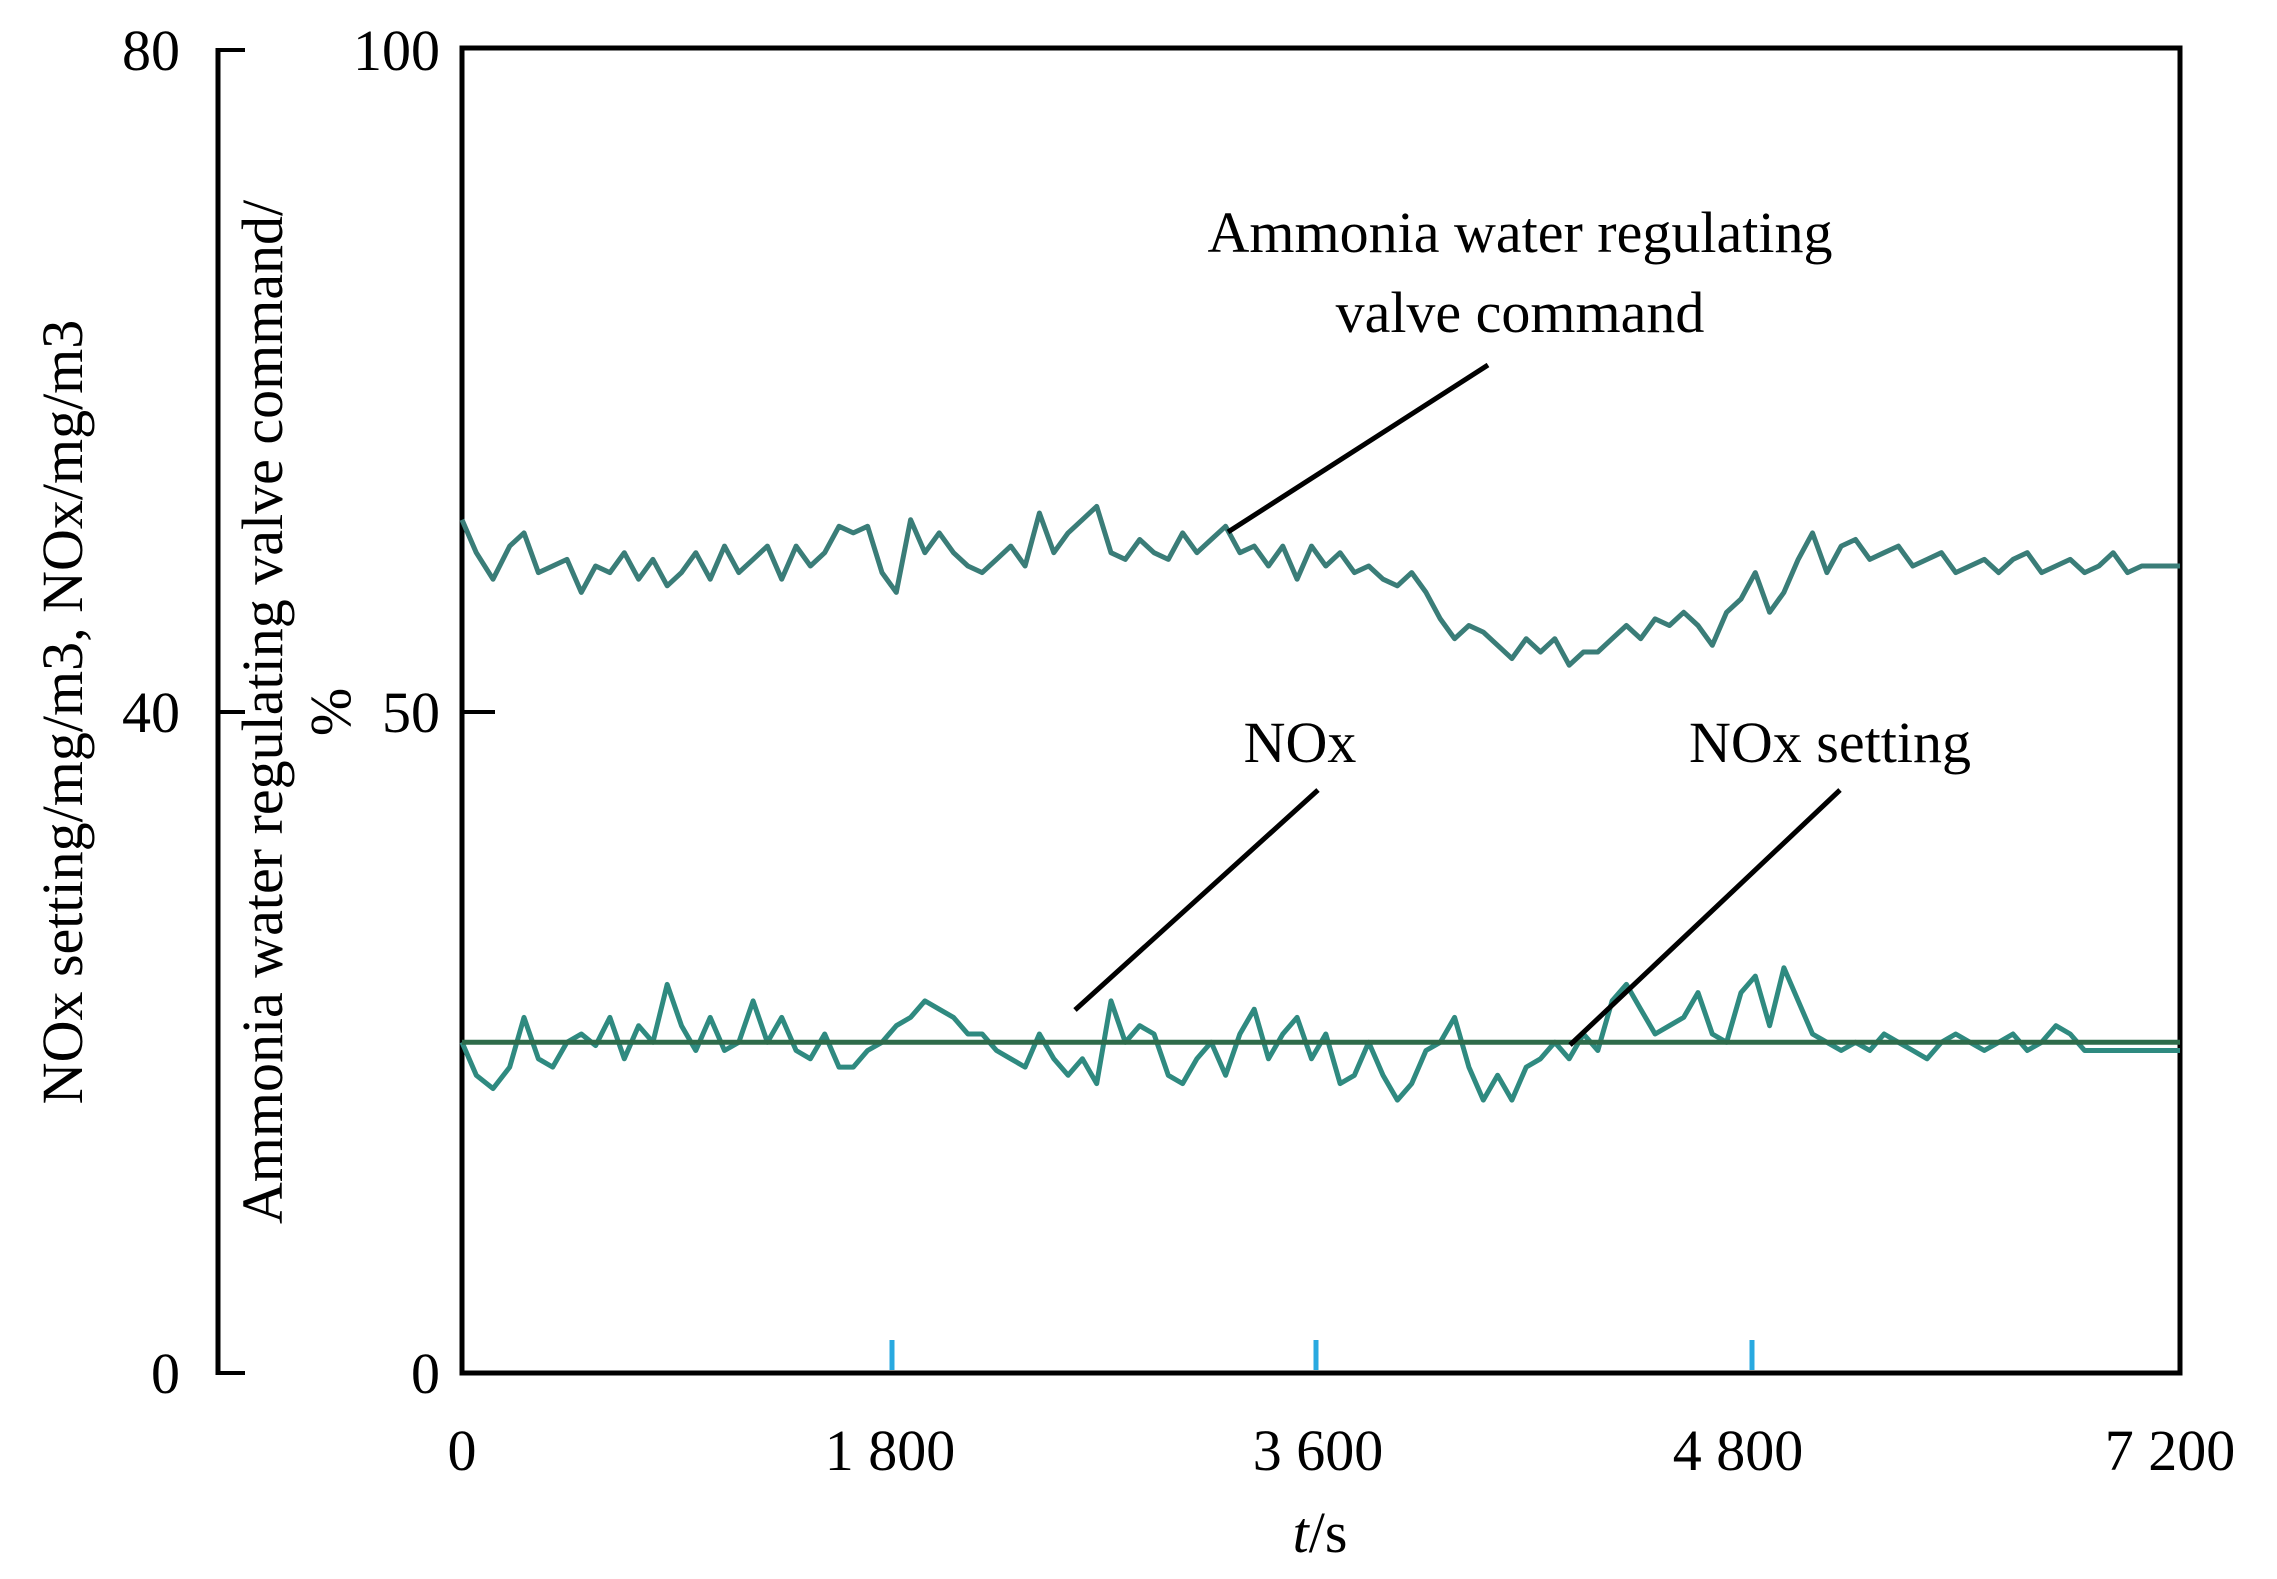  I want to click on x-axis-title-unit: /s, so click(1328, 1532).